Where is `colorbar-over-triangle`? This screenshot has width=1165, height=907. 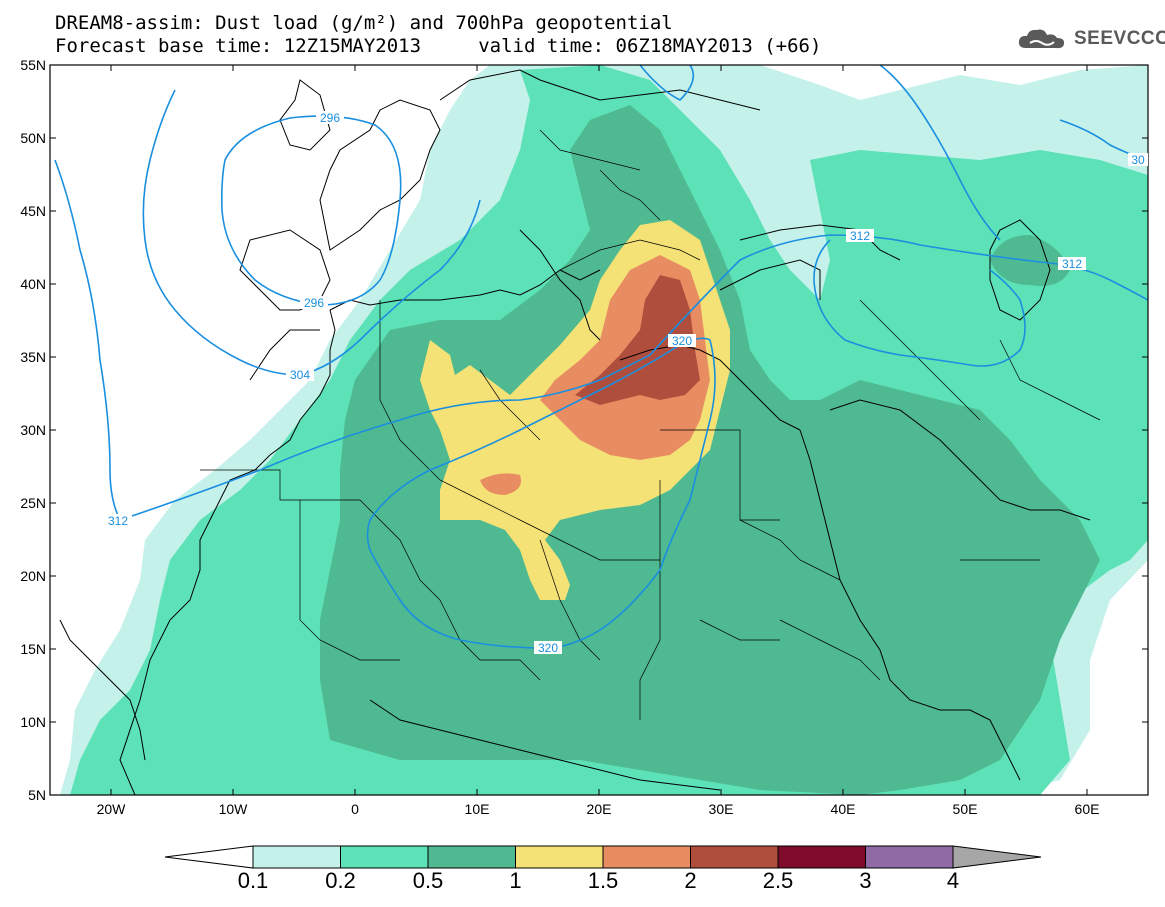 colorbar-over-triangle is located at coordinates (997, 857).